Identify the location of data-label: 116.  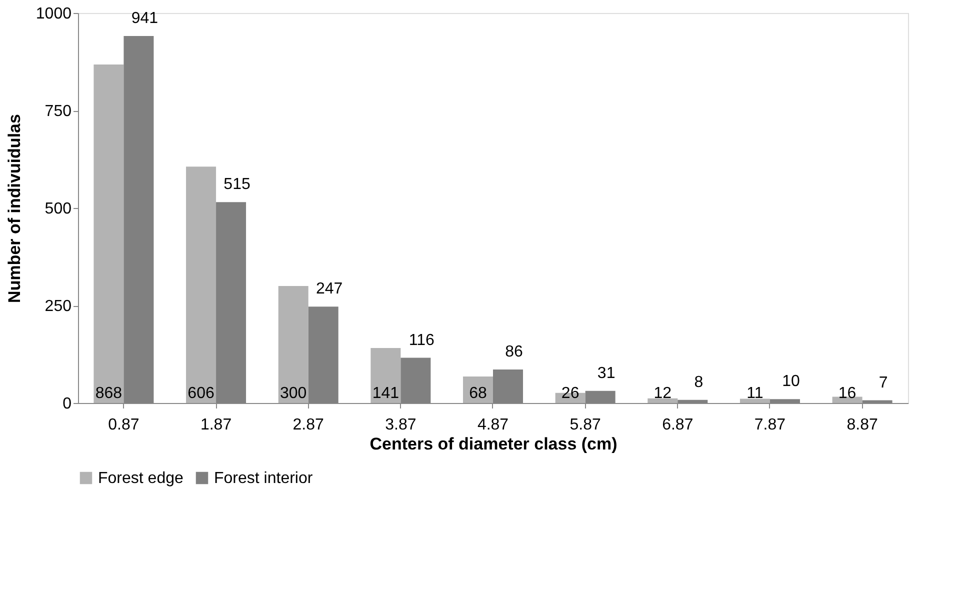
(421, 340).